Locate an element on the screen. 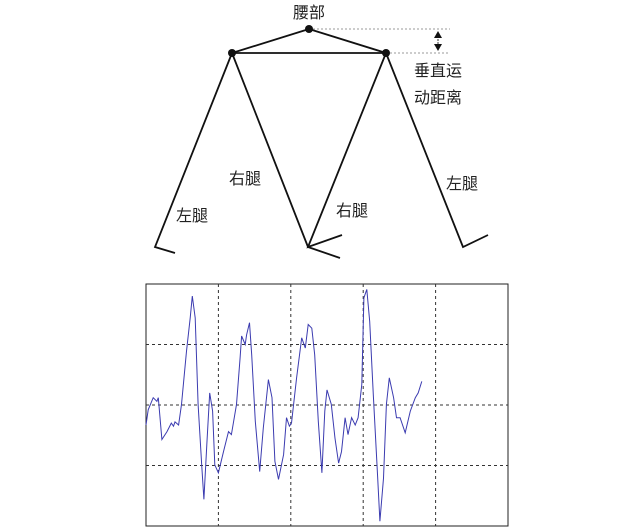  right-leg-label-2: 右腿 is located at coordinates (352, 210).